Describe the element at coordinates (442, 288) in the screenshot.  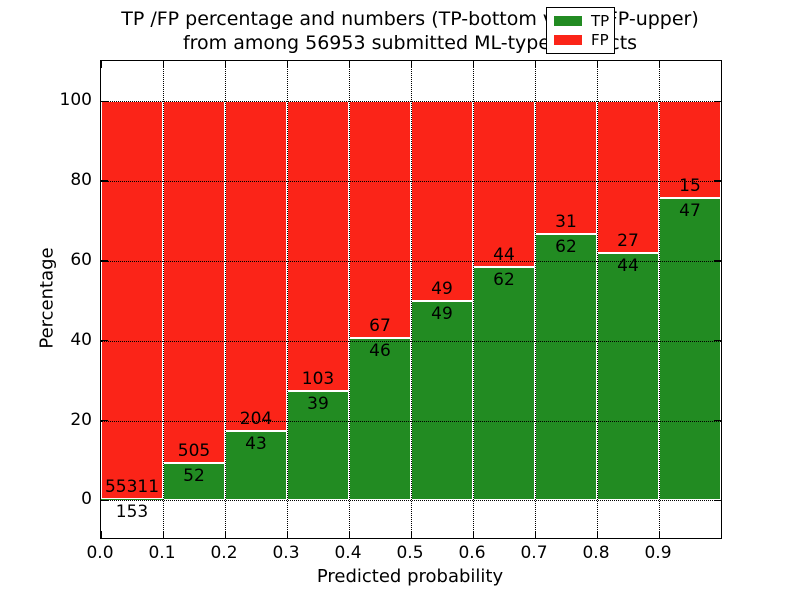
I see `annotation-fp-count: 49` at that location.